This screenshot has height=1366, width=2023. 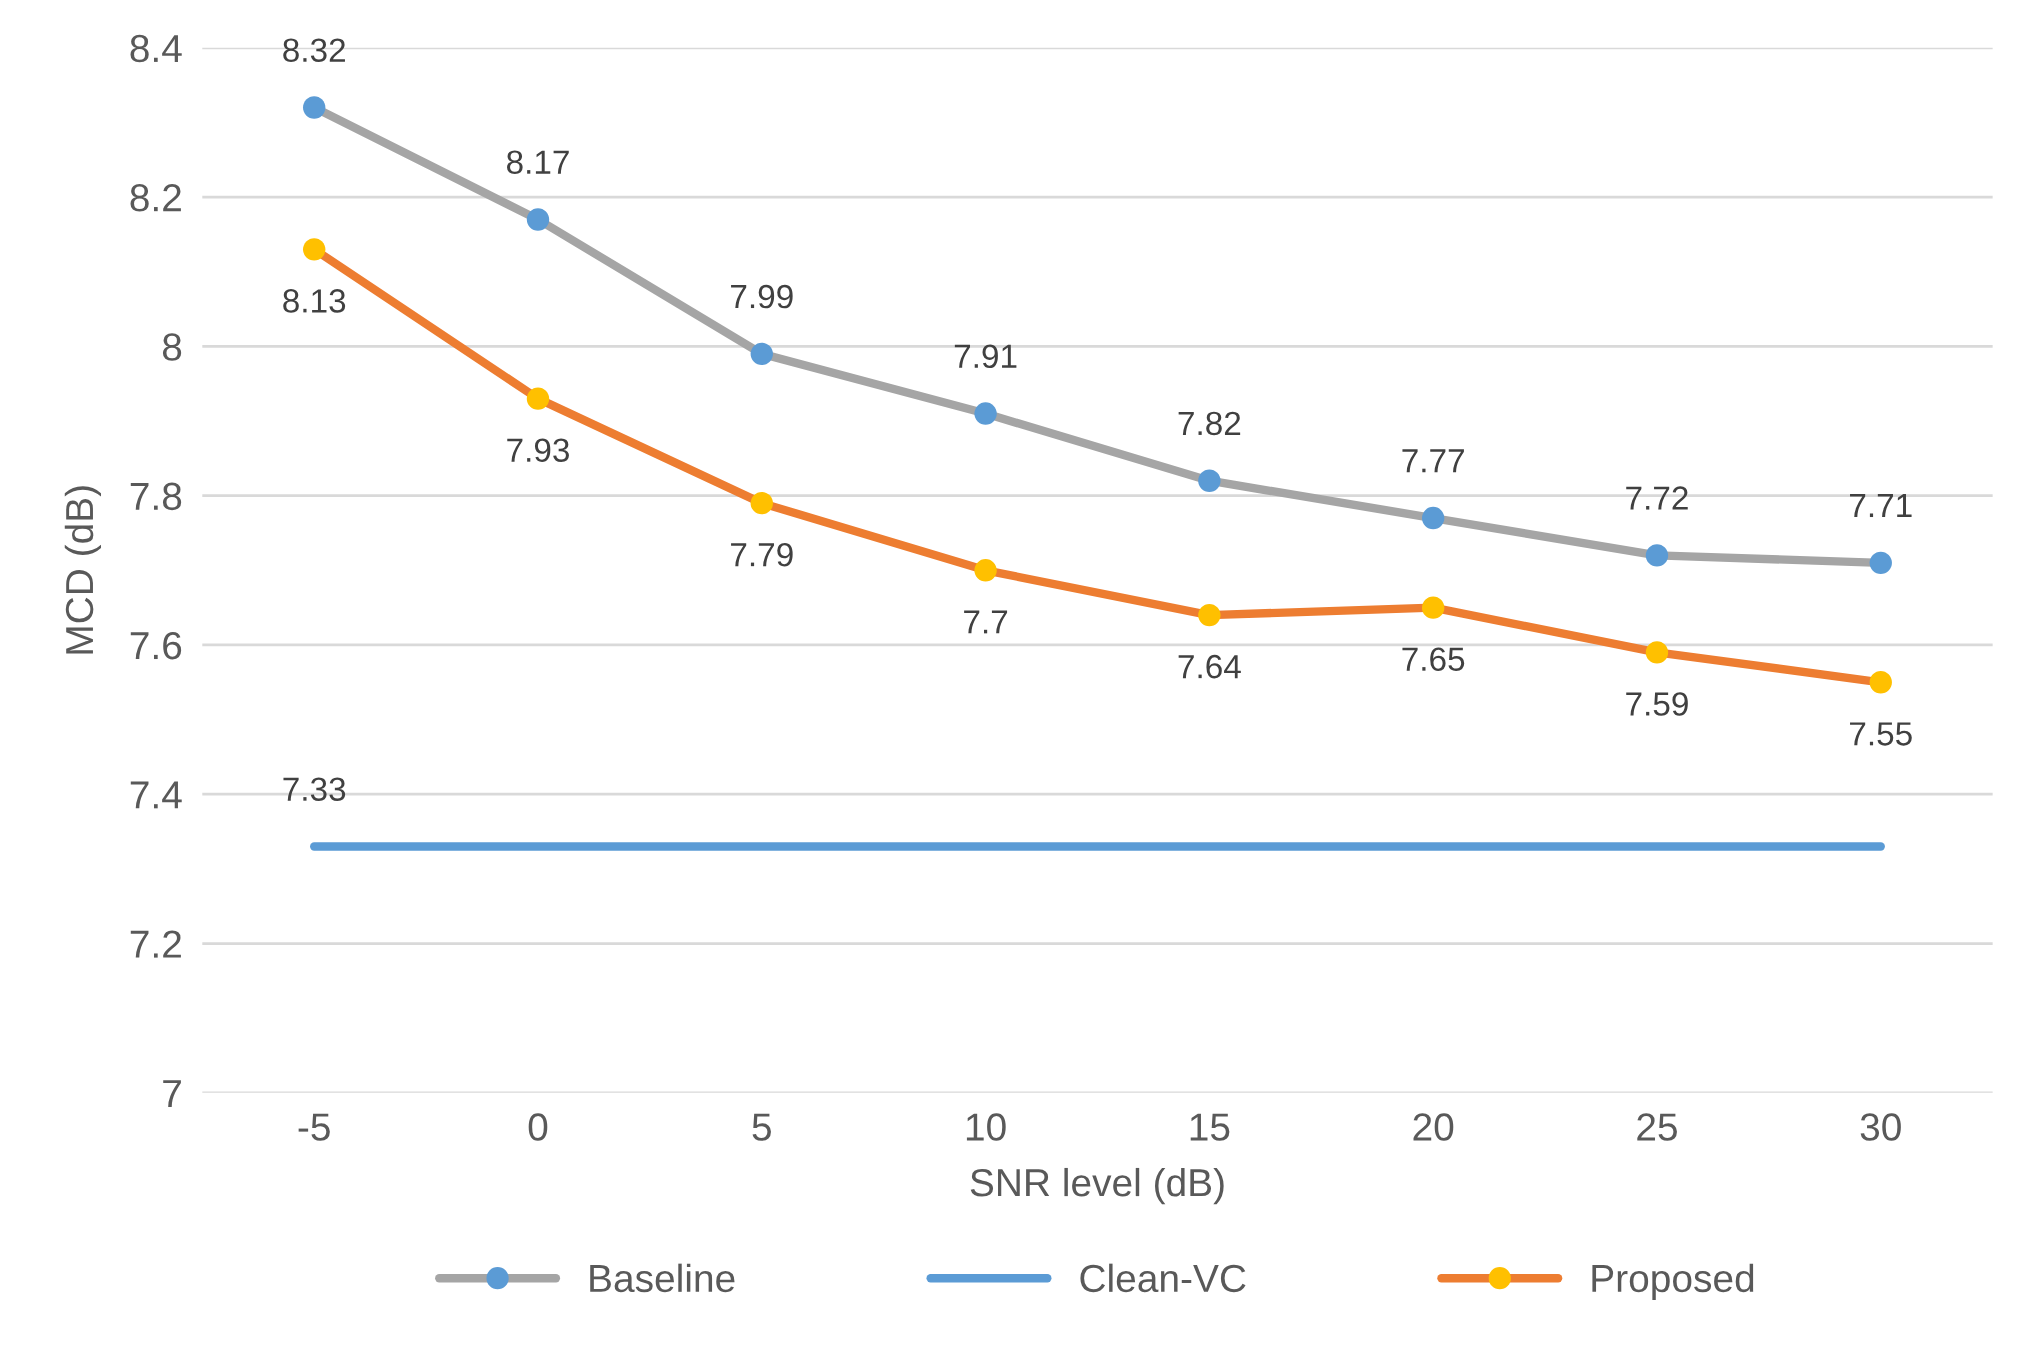 I want to click on x-tick-label: 20, so click(x=1433, y=1127).